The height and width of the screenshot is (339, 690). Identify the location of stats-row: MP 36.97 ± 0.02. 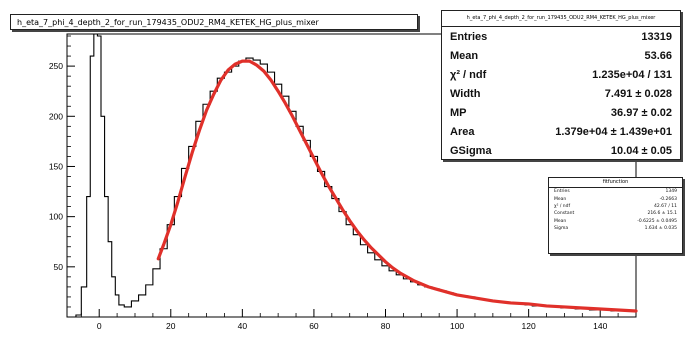
(561, 112).